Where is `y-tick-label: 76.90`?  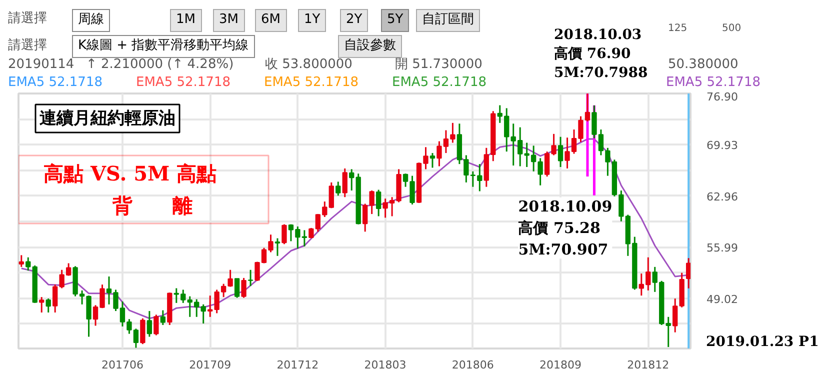 y-tick-label: 76.90 is located at coordinates (722, 97).